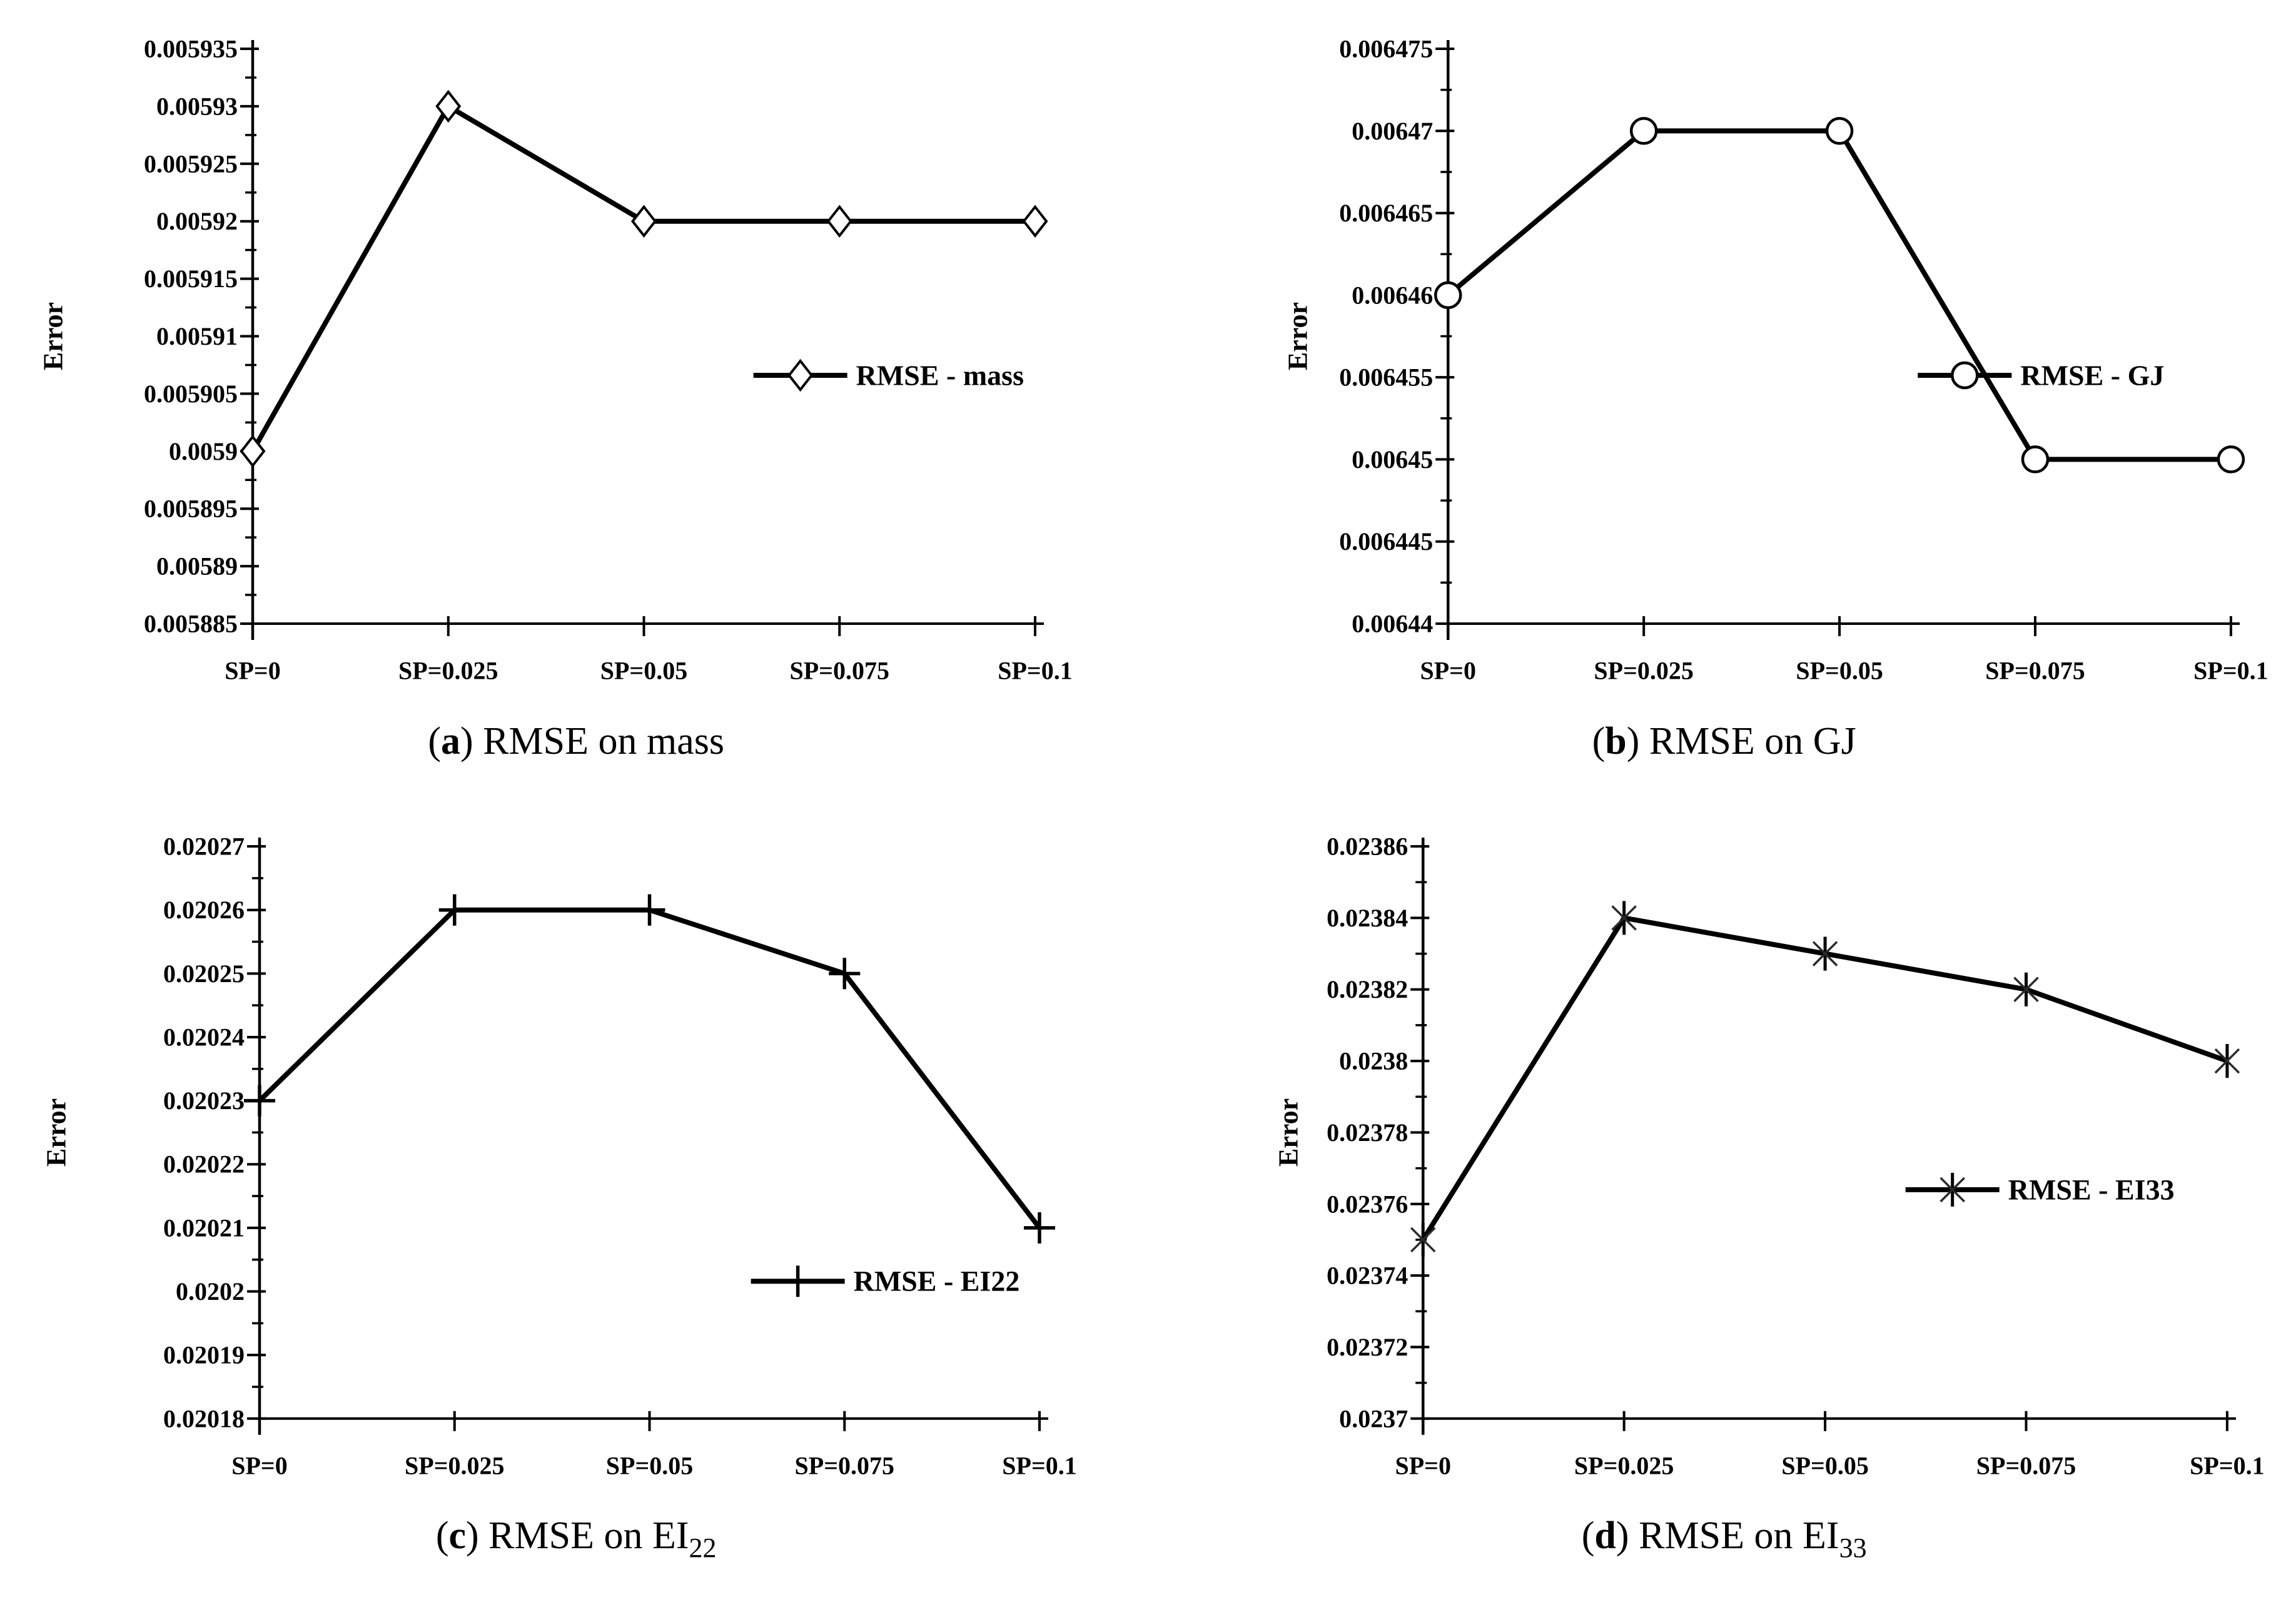 The height and width of the screenshot is (1597, 2296). What do you see at coordinates (204, 910) in the screenshot?
I see `y-tick-label: 0.02026` at bounding box center [204, 910].